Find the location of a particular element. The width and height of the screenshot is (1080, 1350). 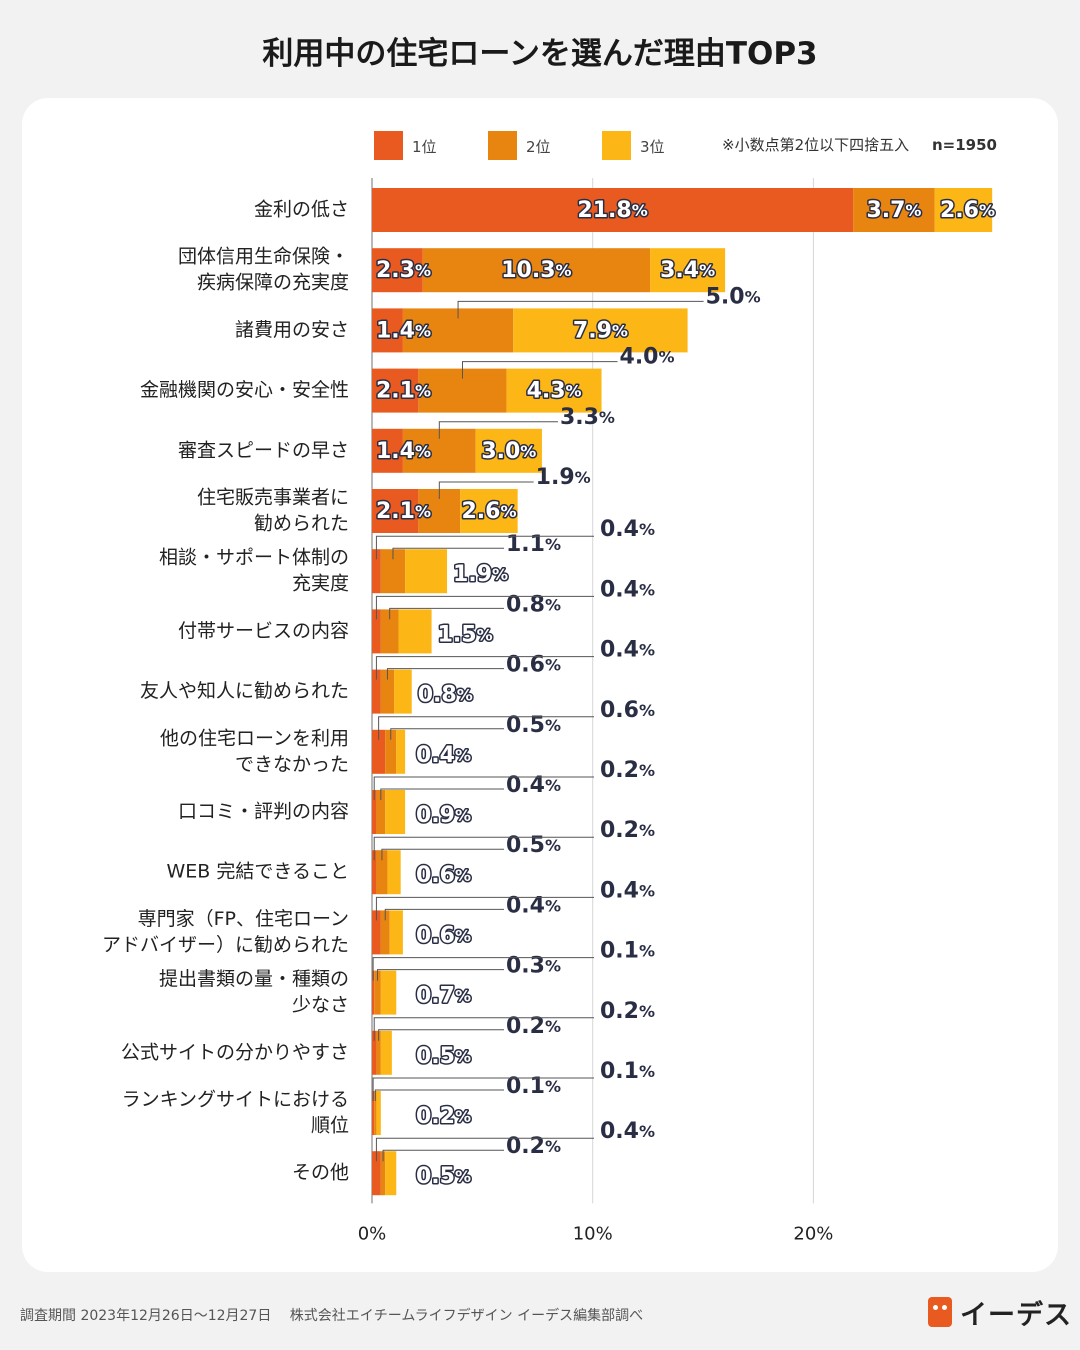

category-label: 他の住宅ローンを利用 is located at coordinates (254, 738).